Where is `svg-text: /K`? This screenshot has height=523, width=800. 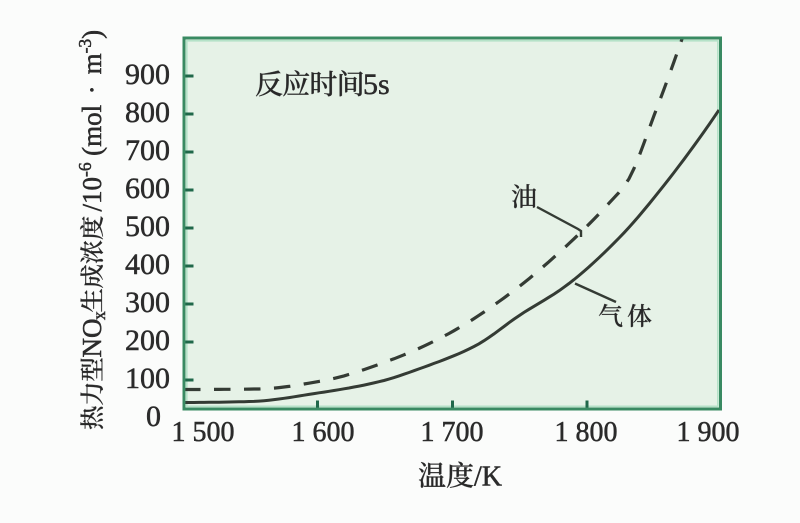
svg-text: /K is located at coordinates (488, 477).